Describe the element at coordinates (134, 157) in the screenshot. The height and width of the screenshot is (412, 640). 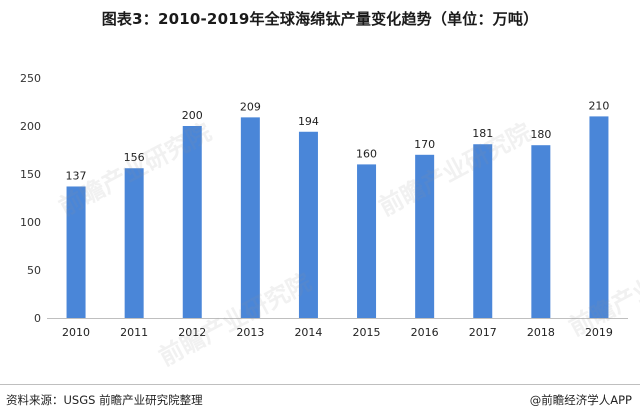
I see `bar-value-label: 156` at that location.